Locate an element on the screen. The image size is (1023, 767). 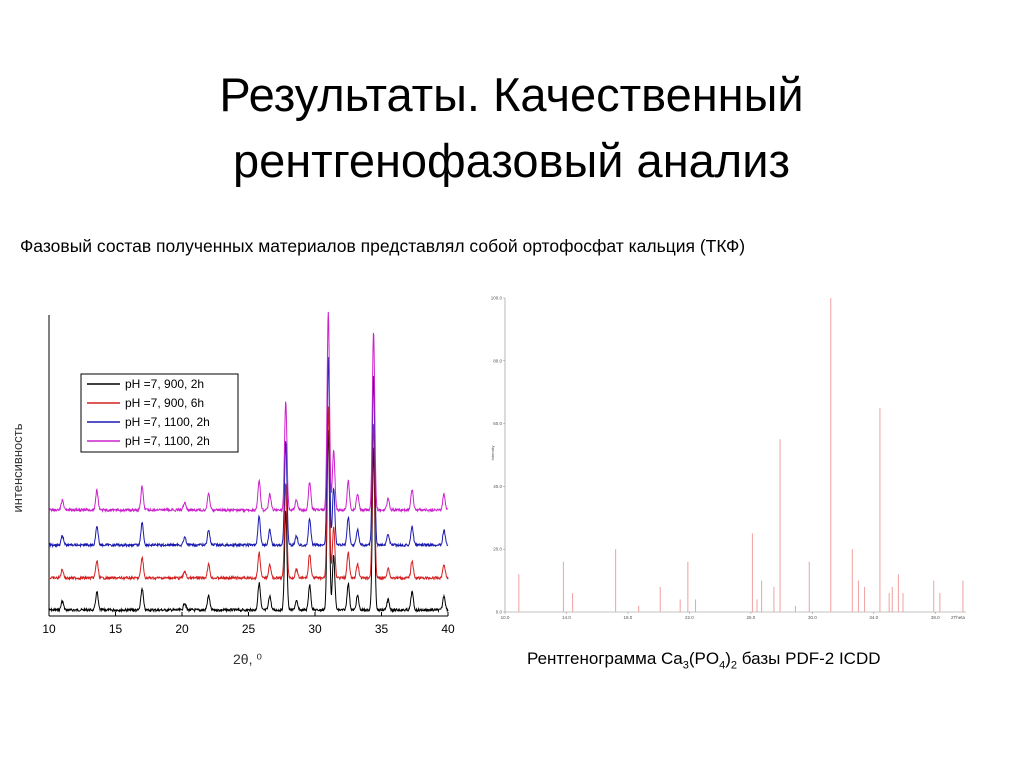
xrd-x-tick-label: 40 is located at coordinates (448, 629).